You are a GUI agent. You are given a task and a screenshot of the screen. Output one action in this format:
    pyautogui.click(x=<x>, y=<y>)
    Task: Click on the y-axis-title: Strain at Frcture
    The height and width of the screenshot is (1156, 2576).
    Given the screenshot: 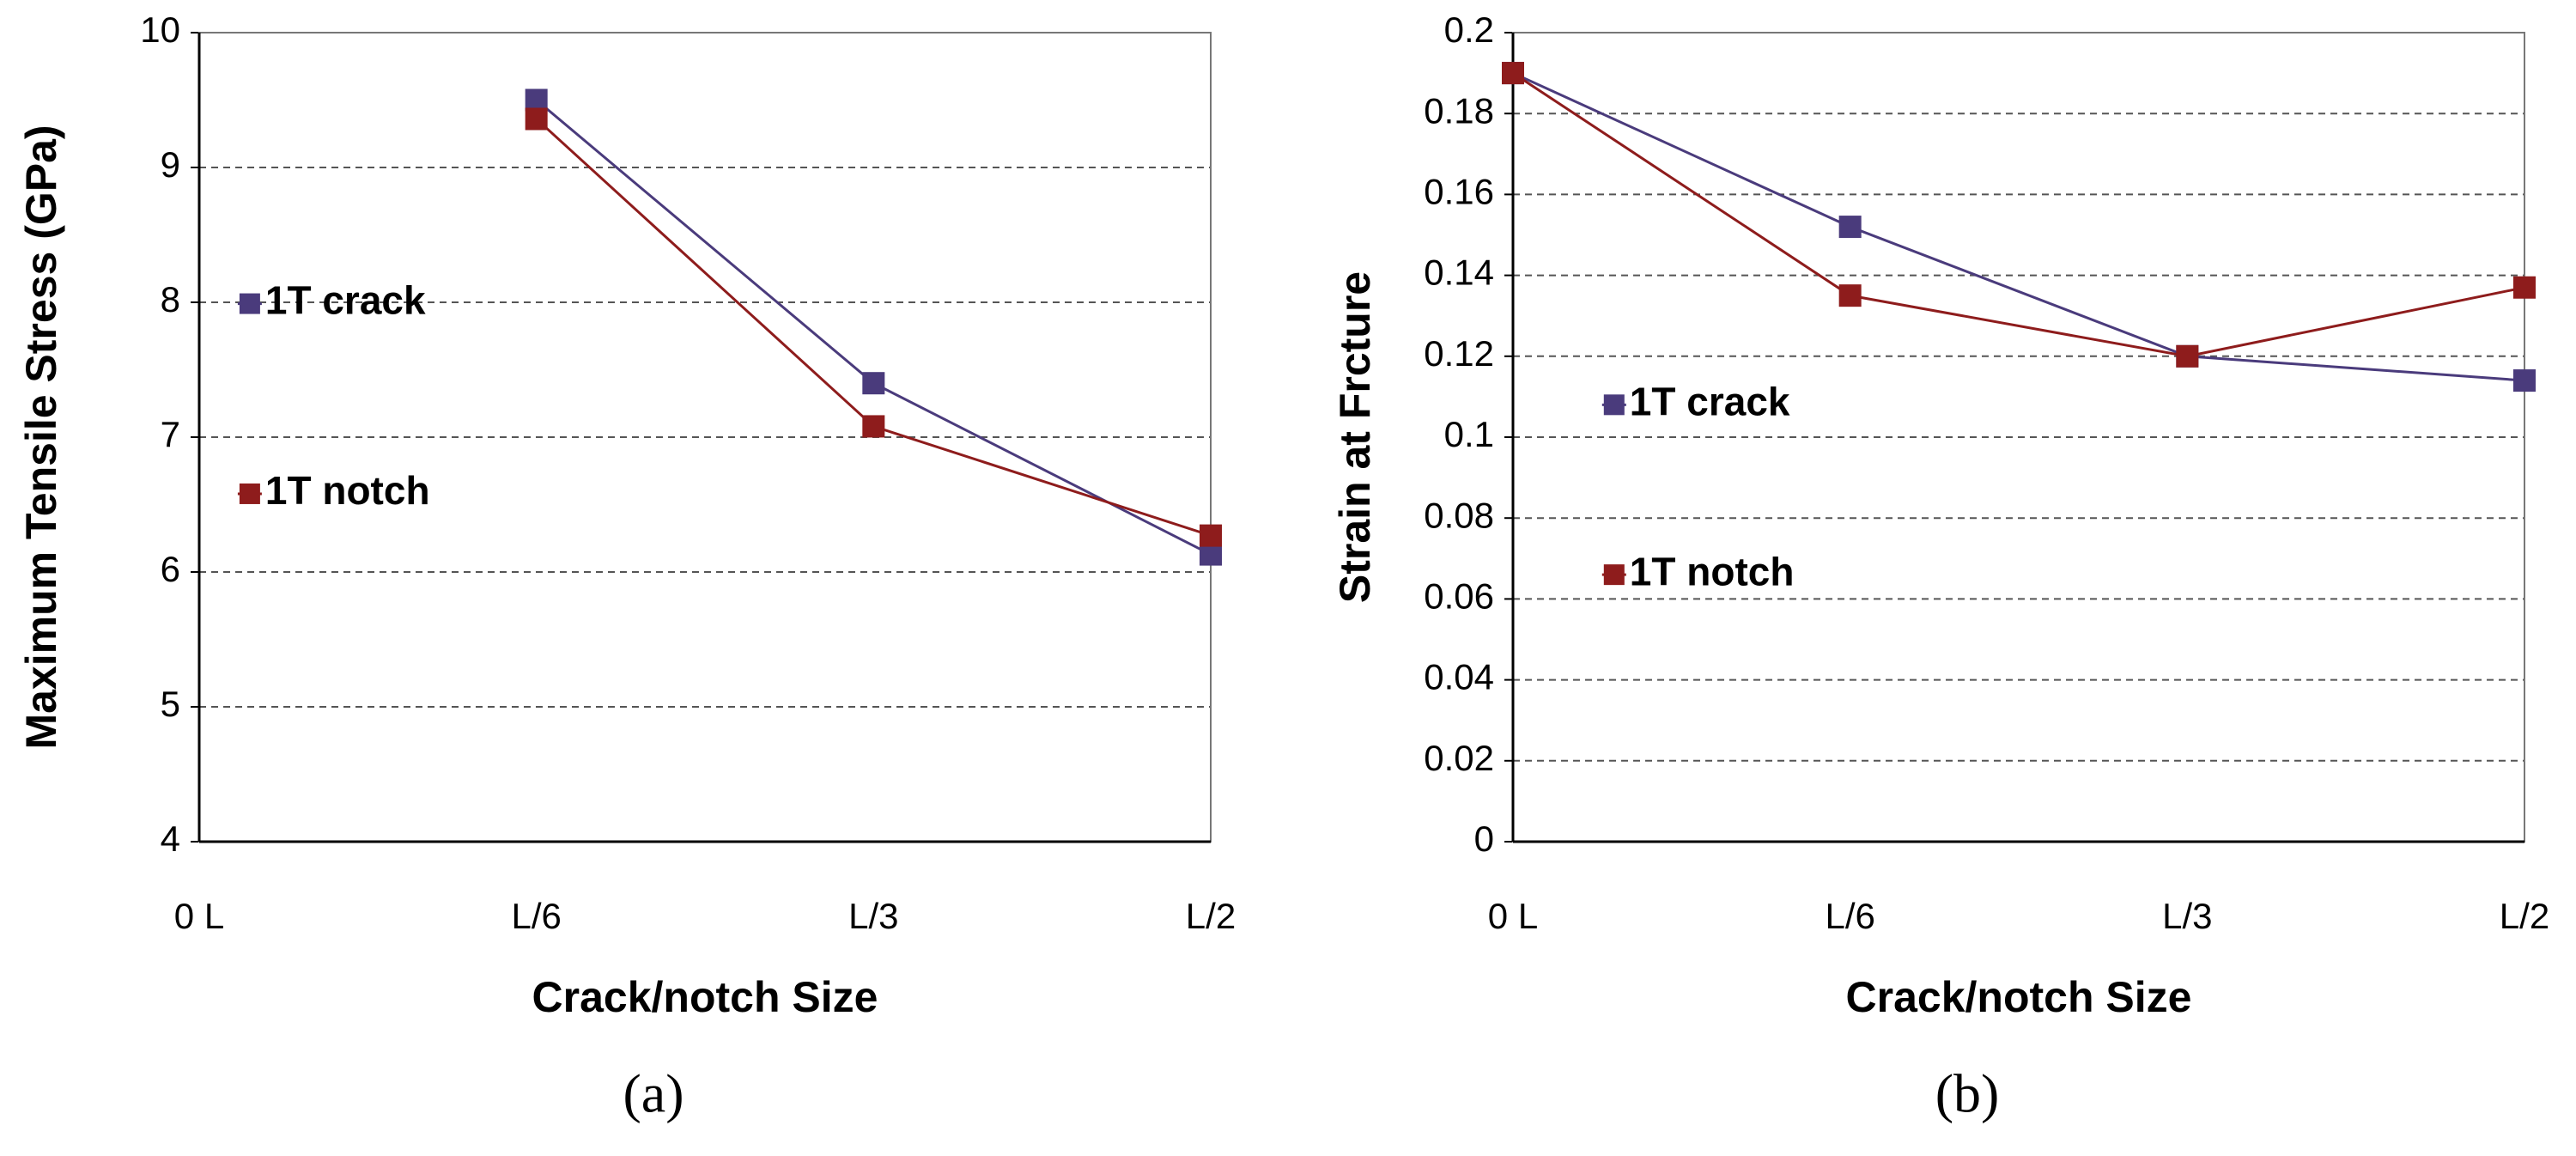 What is the action you would take?
    pyautogui.click(x=1355, y=437)
    